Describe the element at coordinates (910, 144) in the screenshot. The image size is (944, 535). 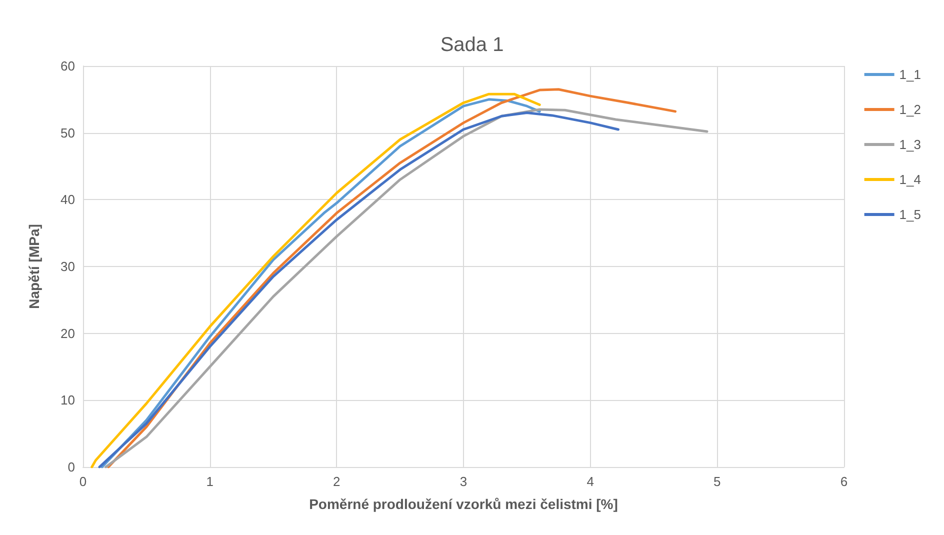
I see `legend-label: 1_3` at that location.